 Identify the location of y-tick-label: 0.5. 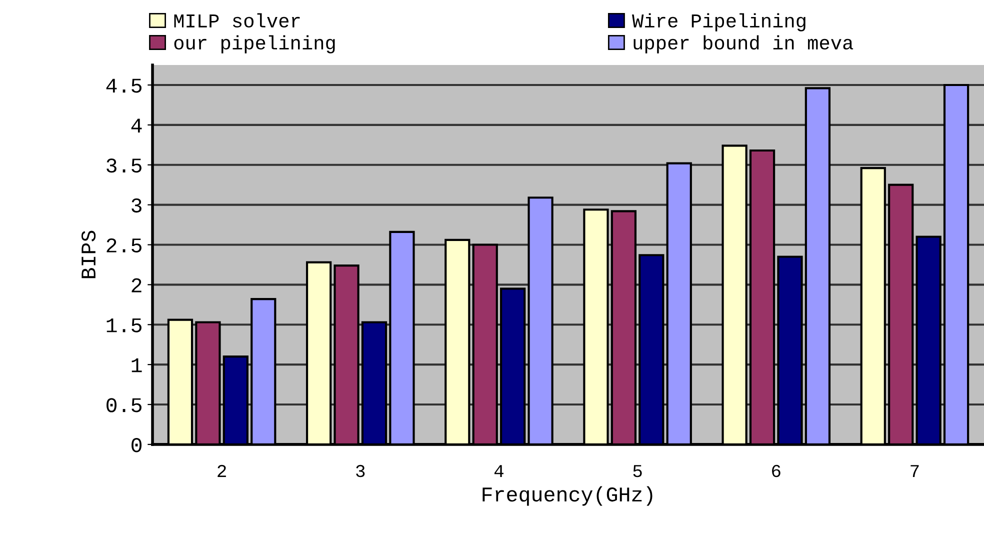
(124, 405).